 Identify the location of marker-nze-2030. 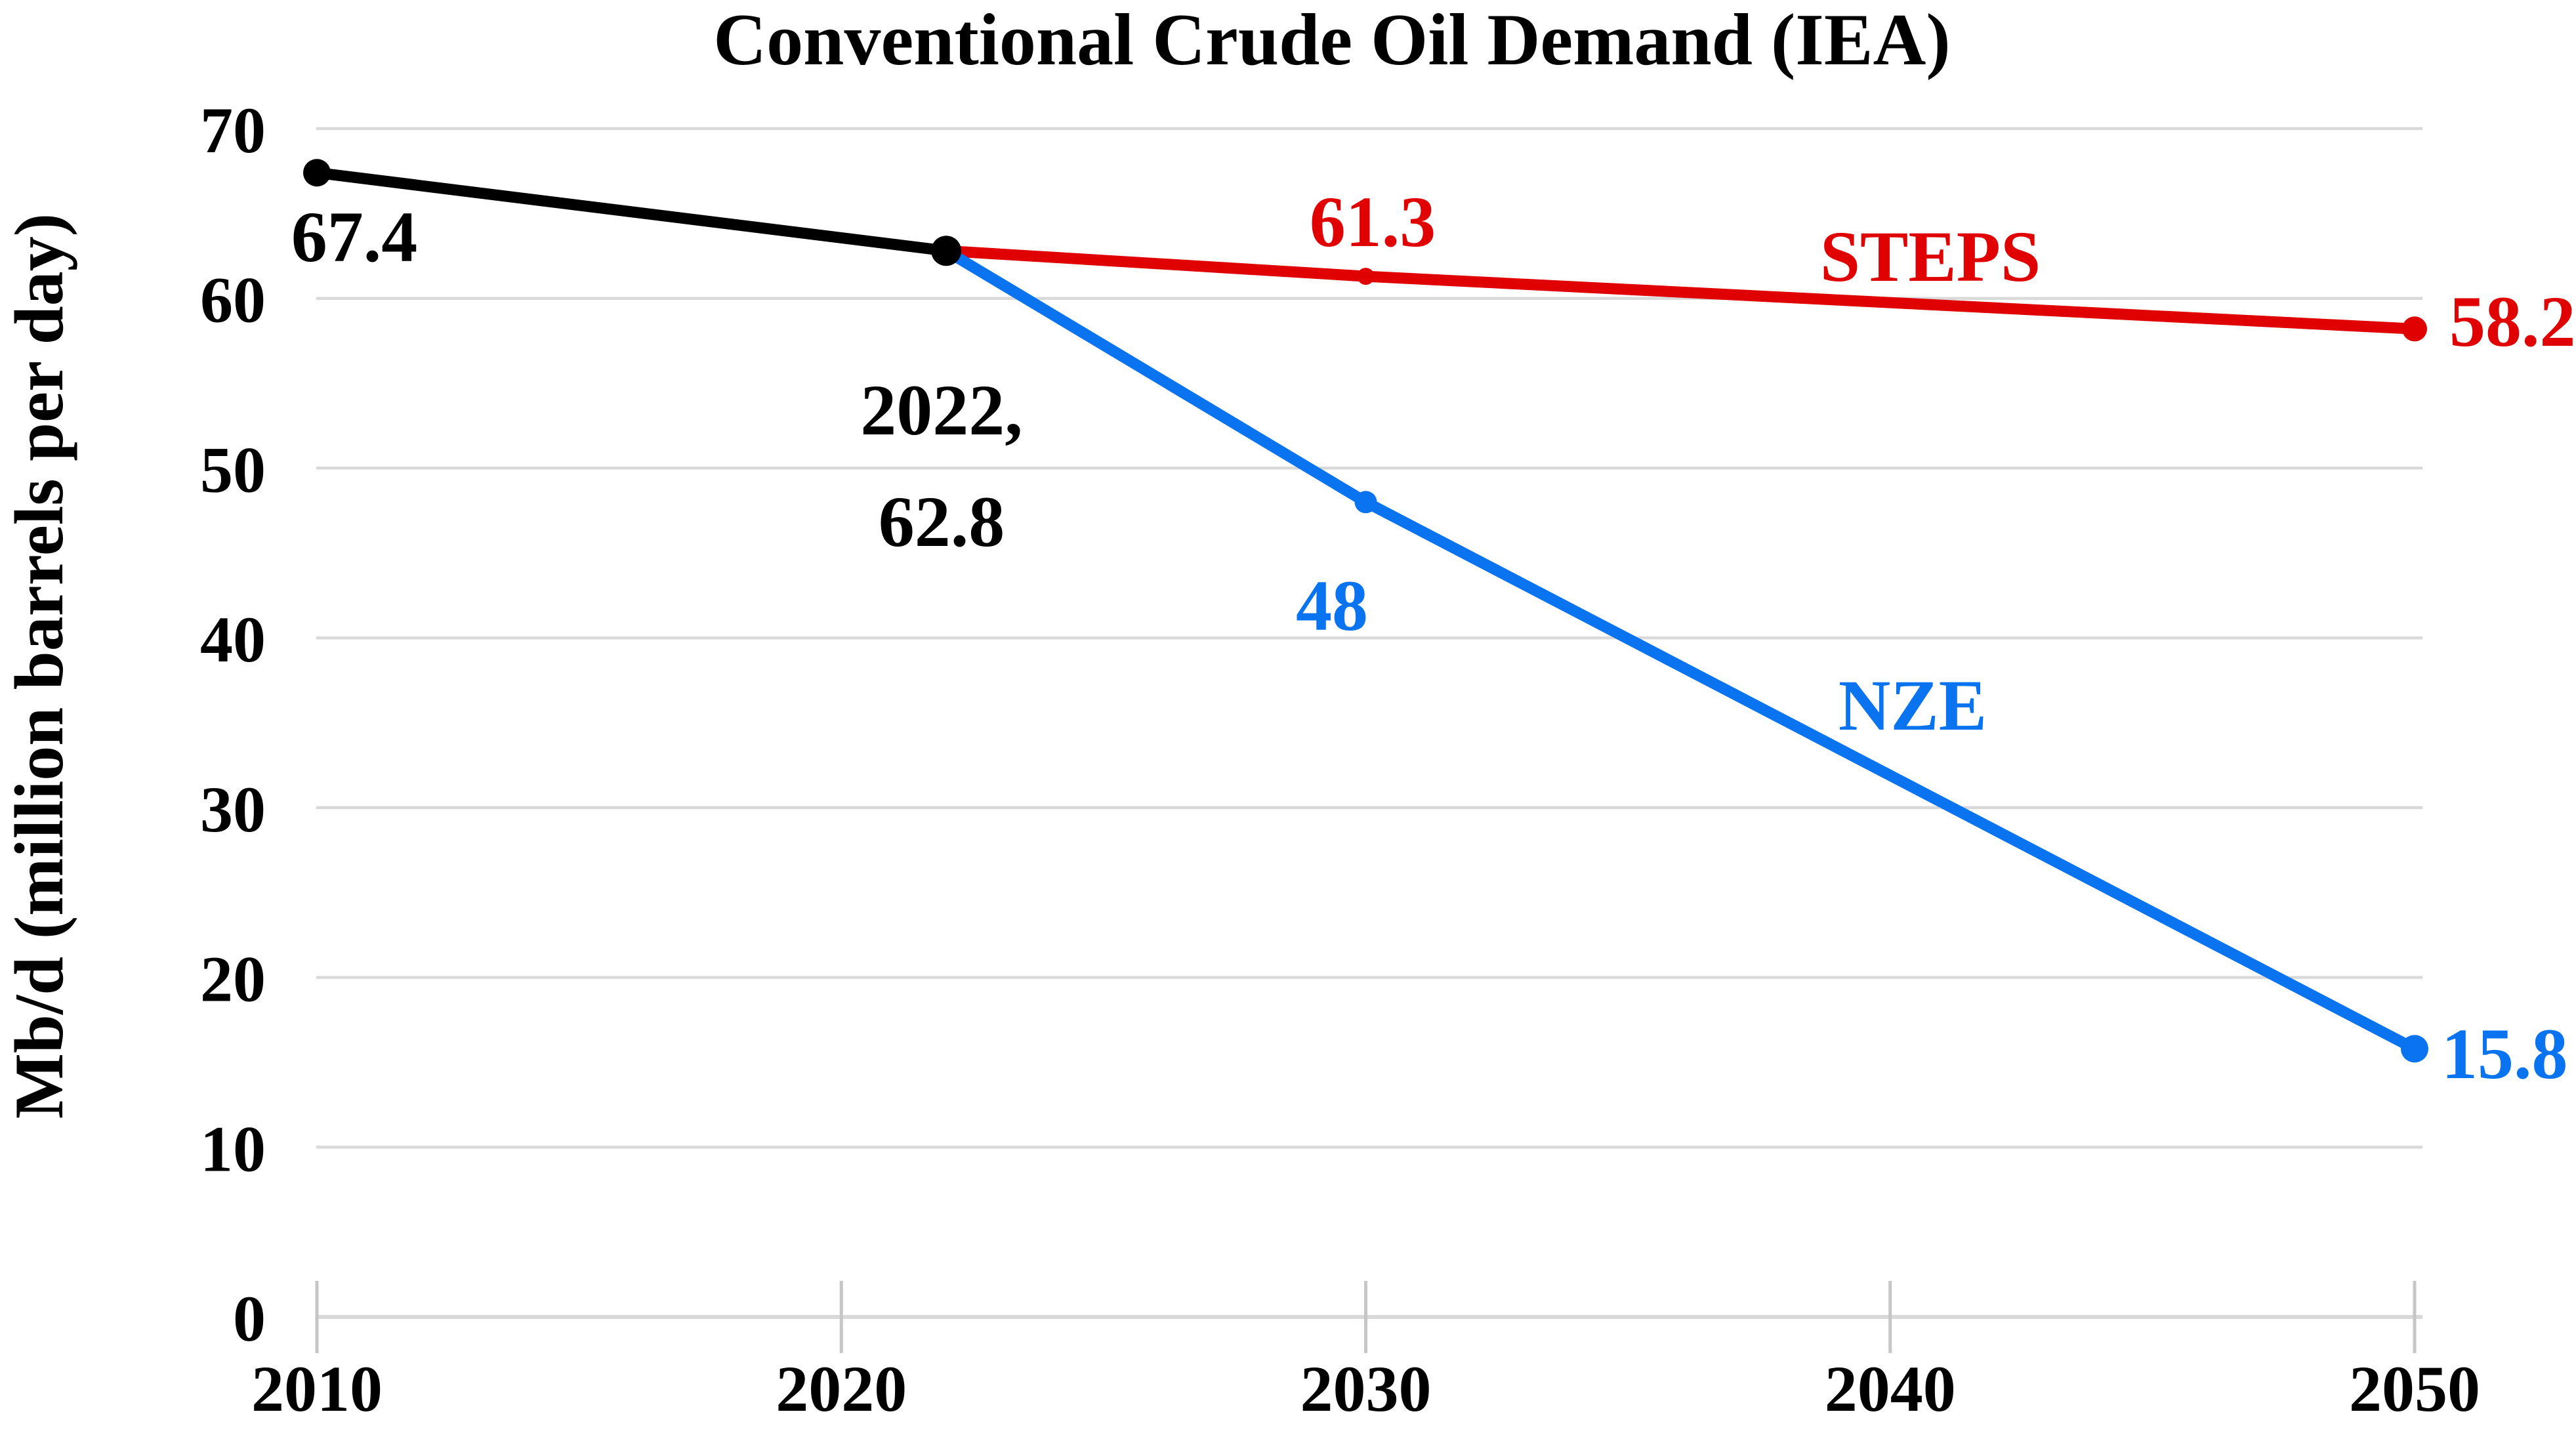
(1366, 502).